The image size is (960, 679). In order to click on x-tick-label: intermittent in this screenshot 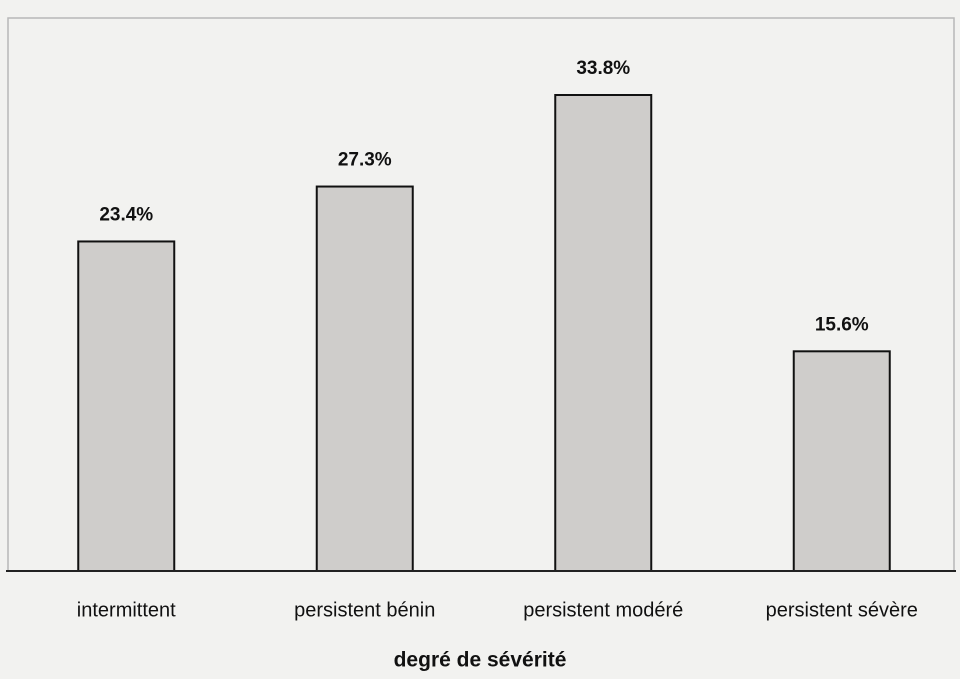, I will do `click(126, 610)`.